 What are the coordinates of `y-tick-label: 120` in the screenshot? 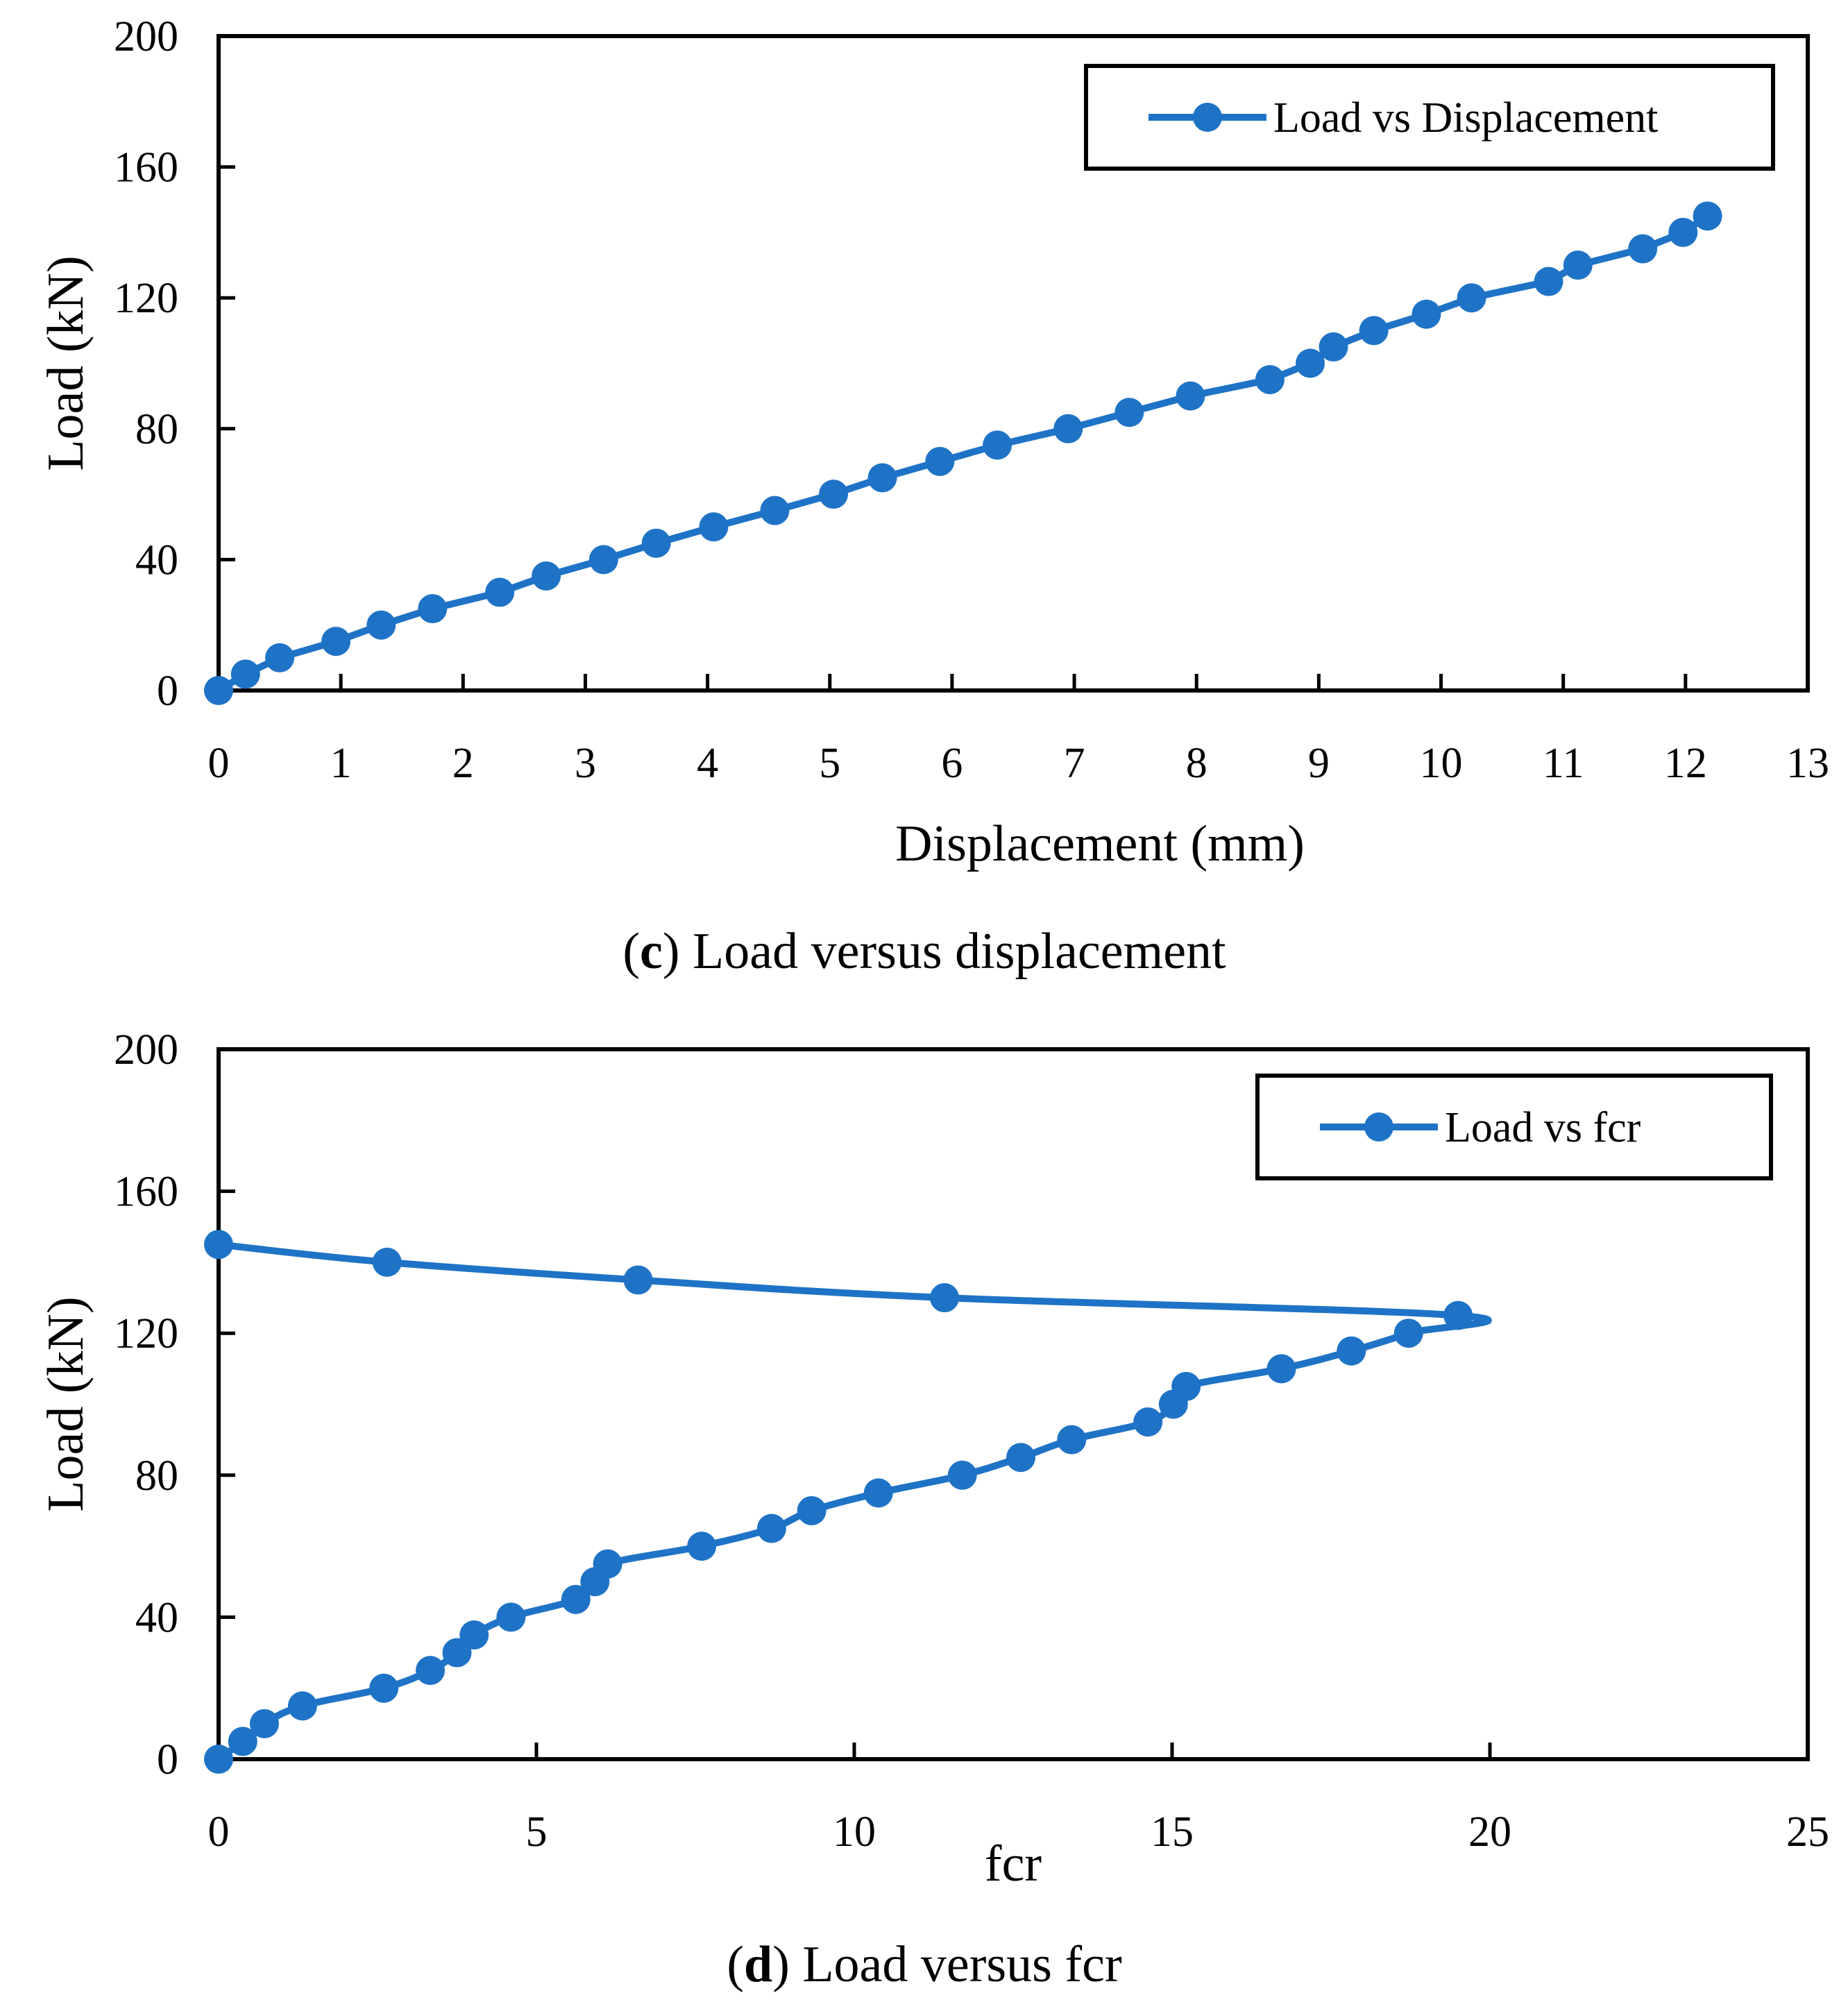 It's located at (146, 298).